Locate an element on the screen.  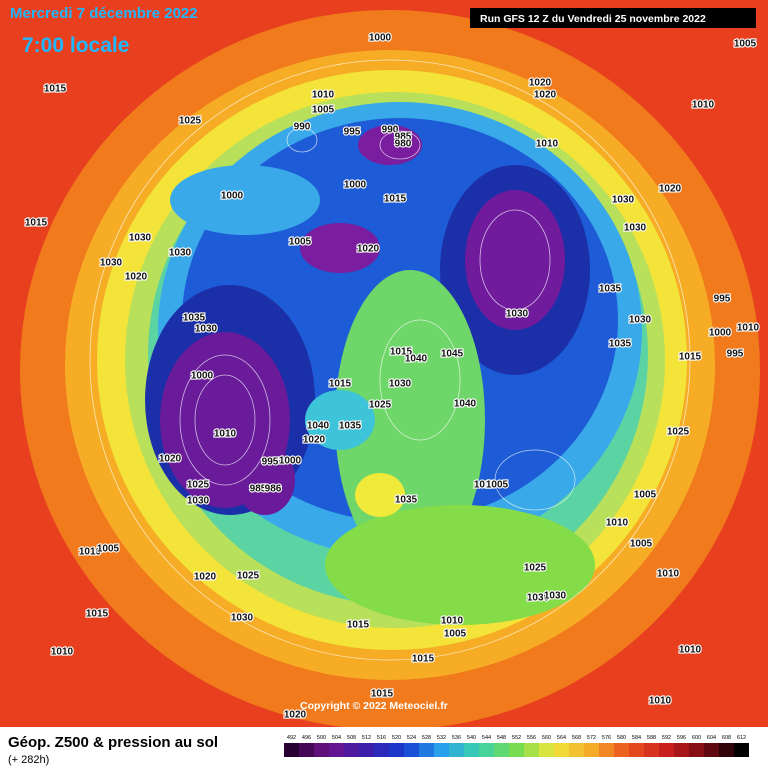
legend-level: 516 is located at coordinates (381, 738).